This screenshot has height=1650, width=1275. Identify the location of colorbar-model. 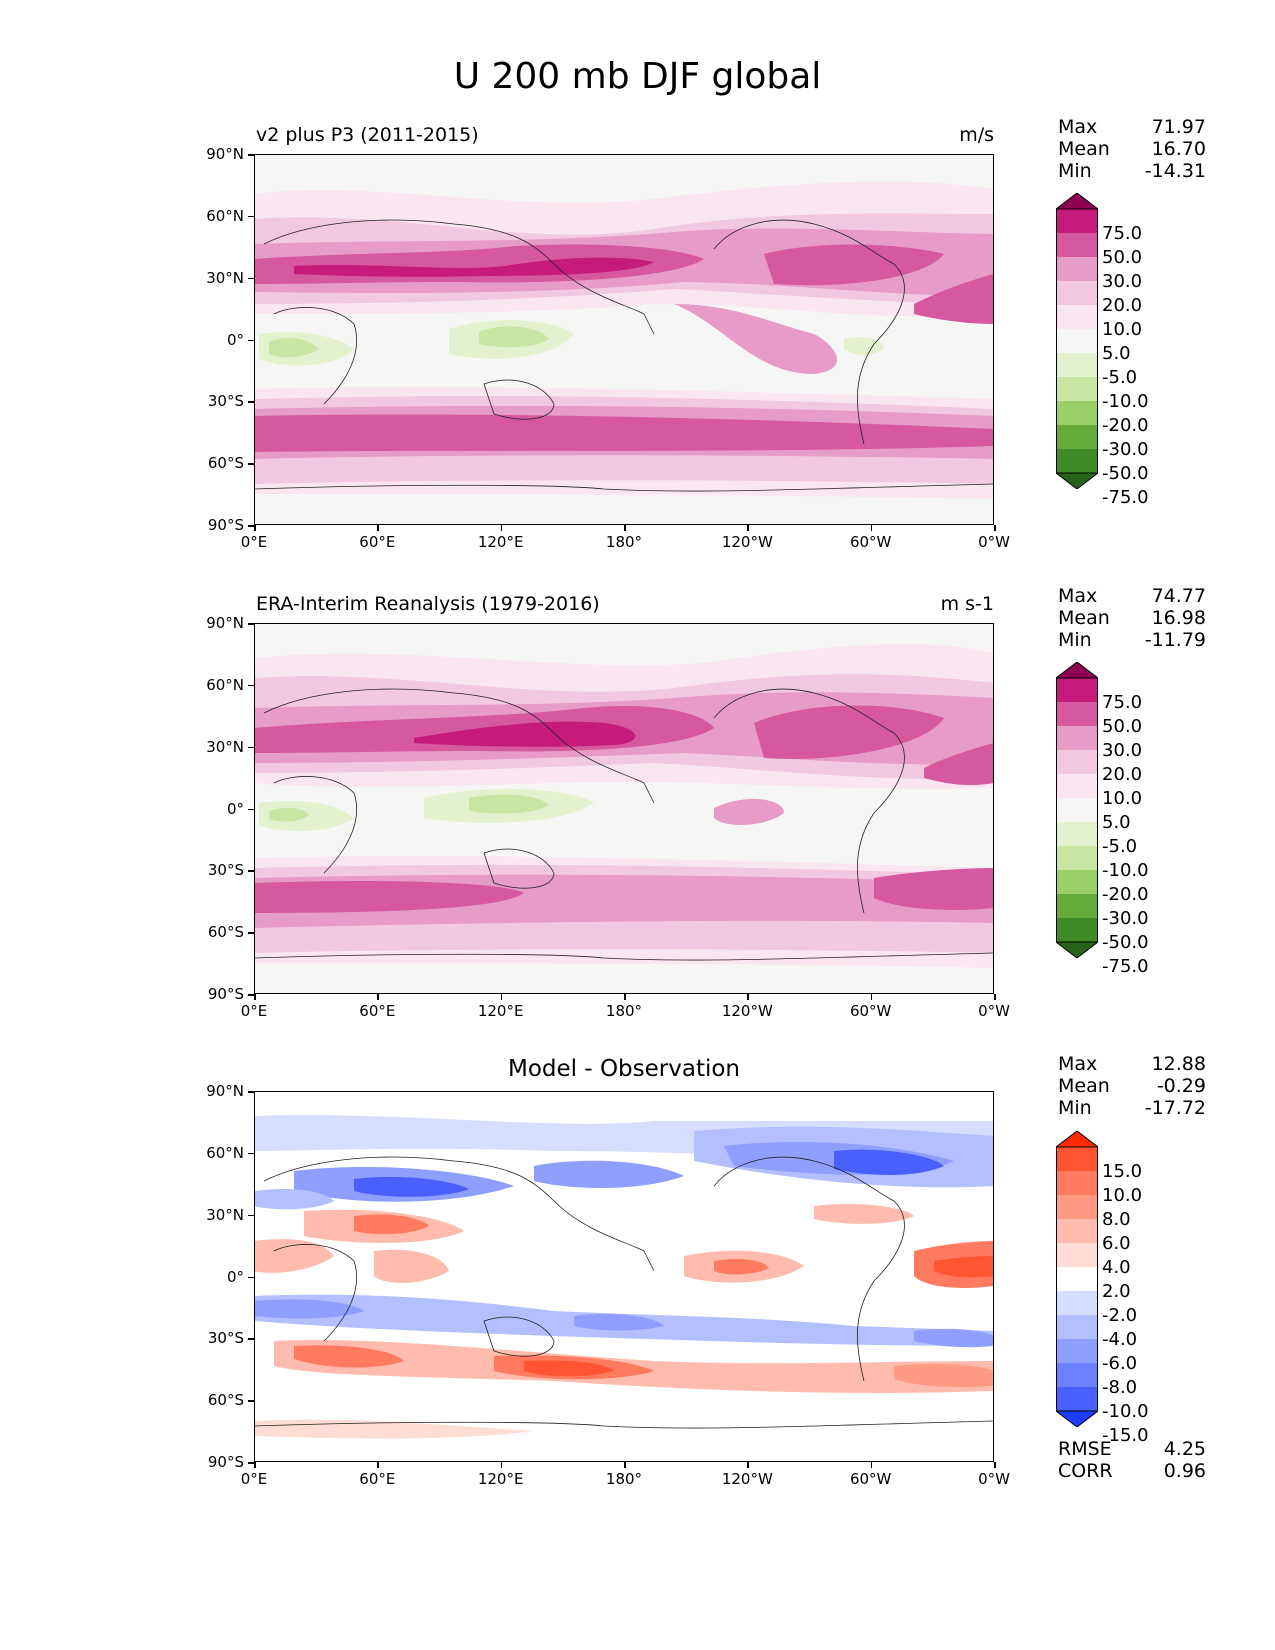
(1077, 341).